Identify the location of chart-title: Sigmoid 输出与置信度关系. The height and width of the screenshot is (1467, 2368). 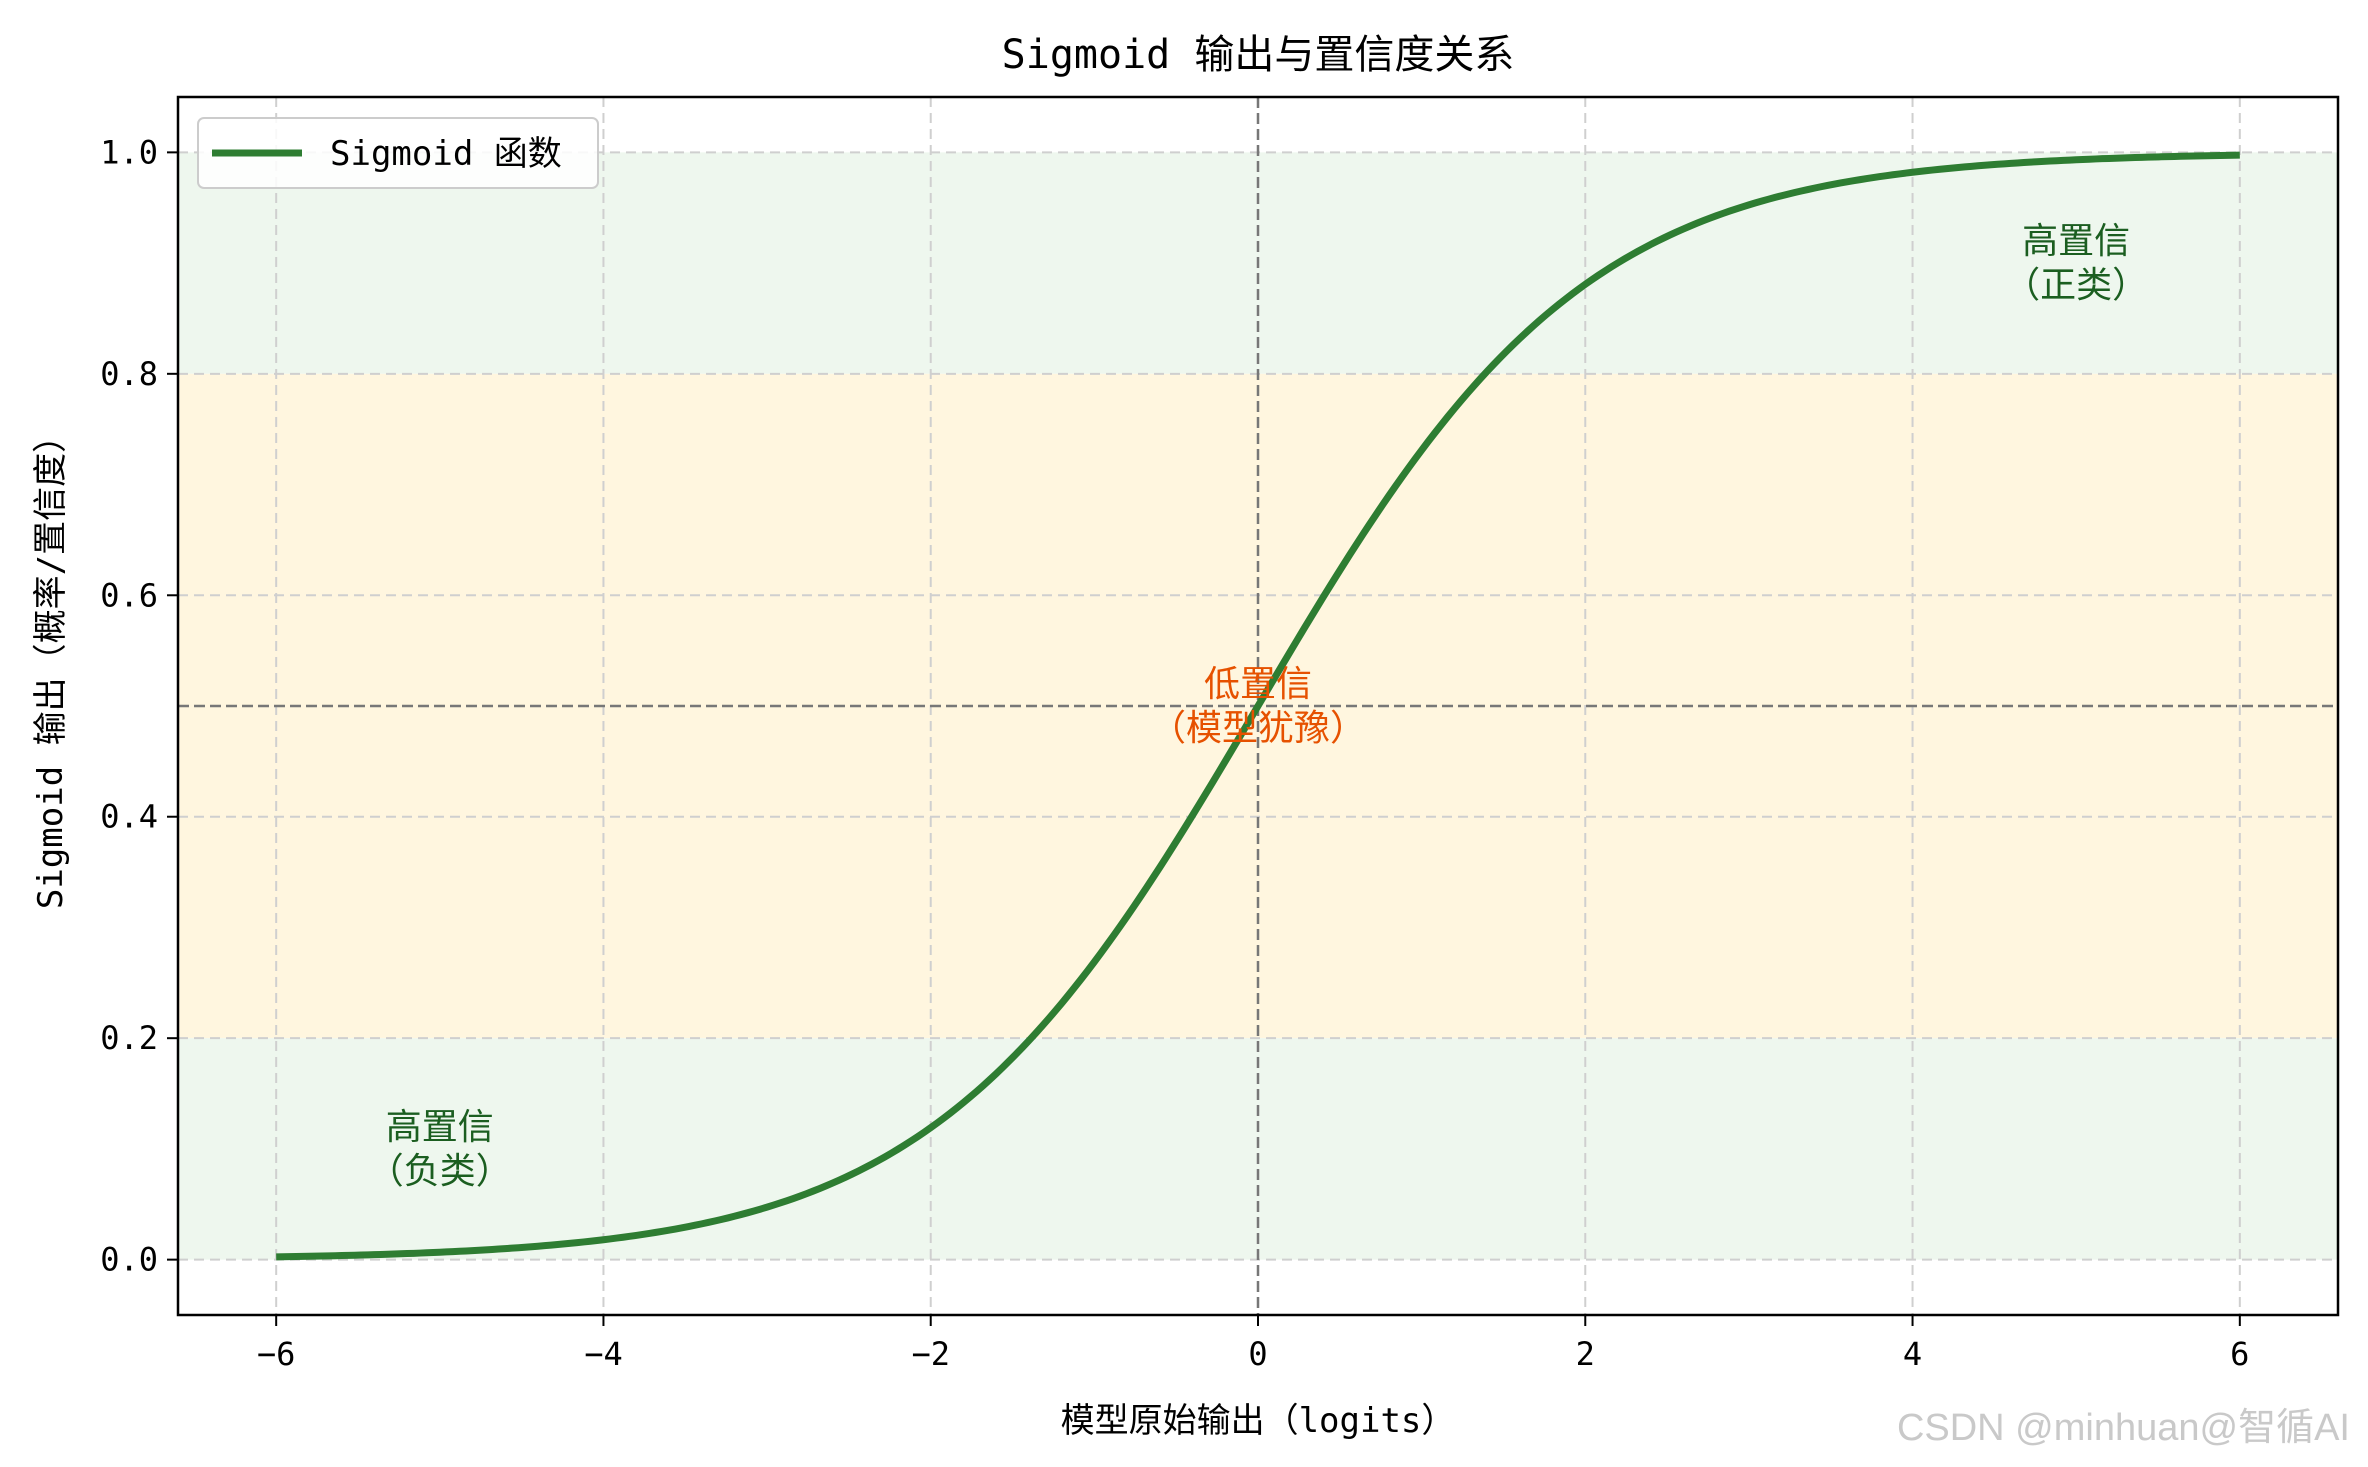
(1258, 55).